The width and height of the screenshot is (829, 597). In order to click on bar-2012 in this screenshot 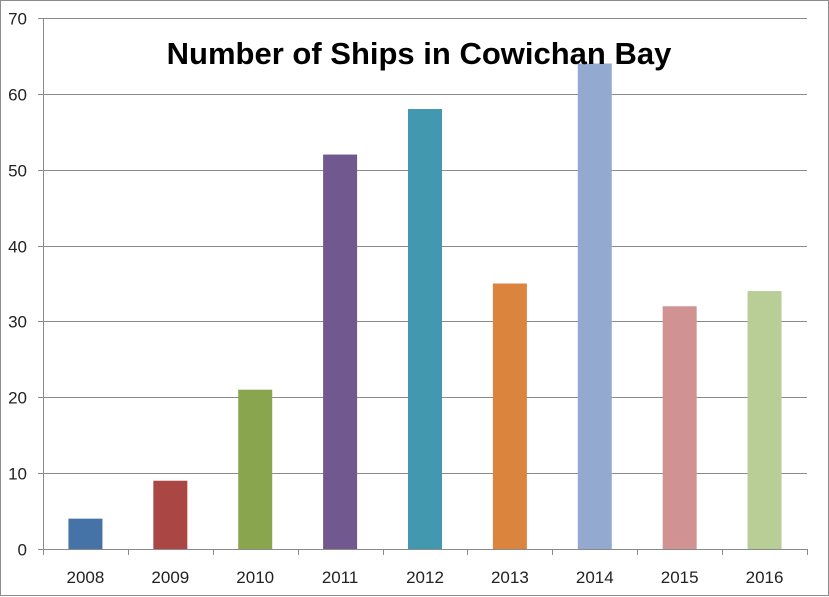, I will do `click(425, 329)`.